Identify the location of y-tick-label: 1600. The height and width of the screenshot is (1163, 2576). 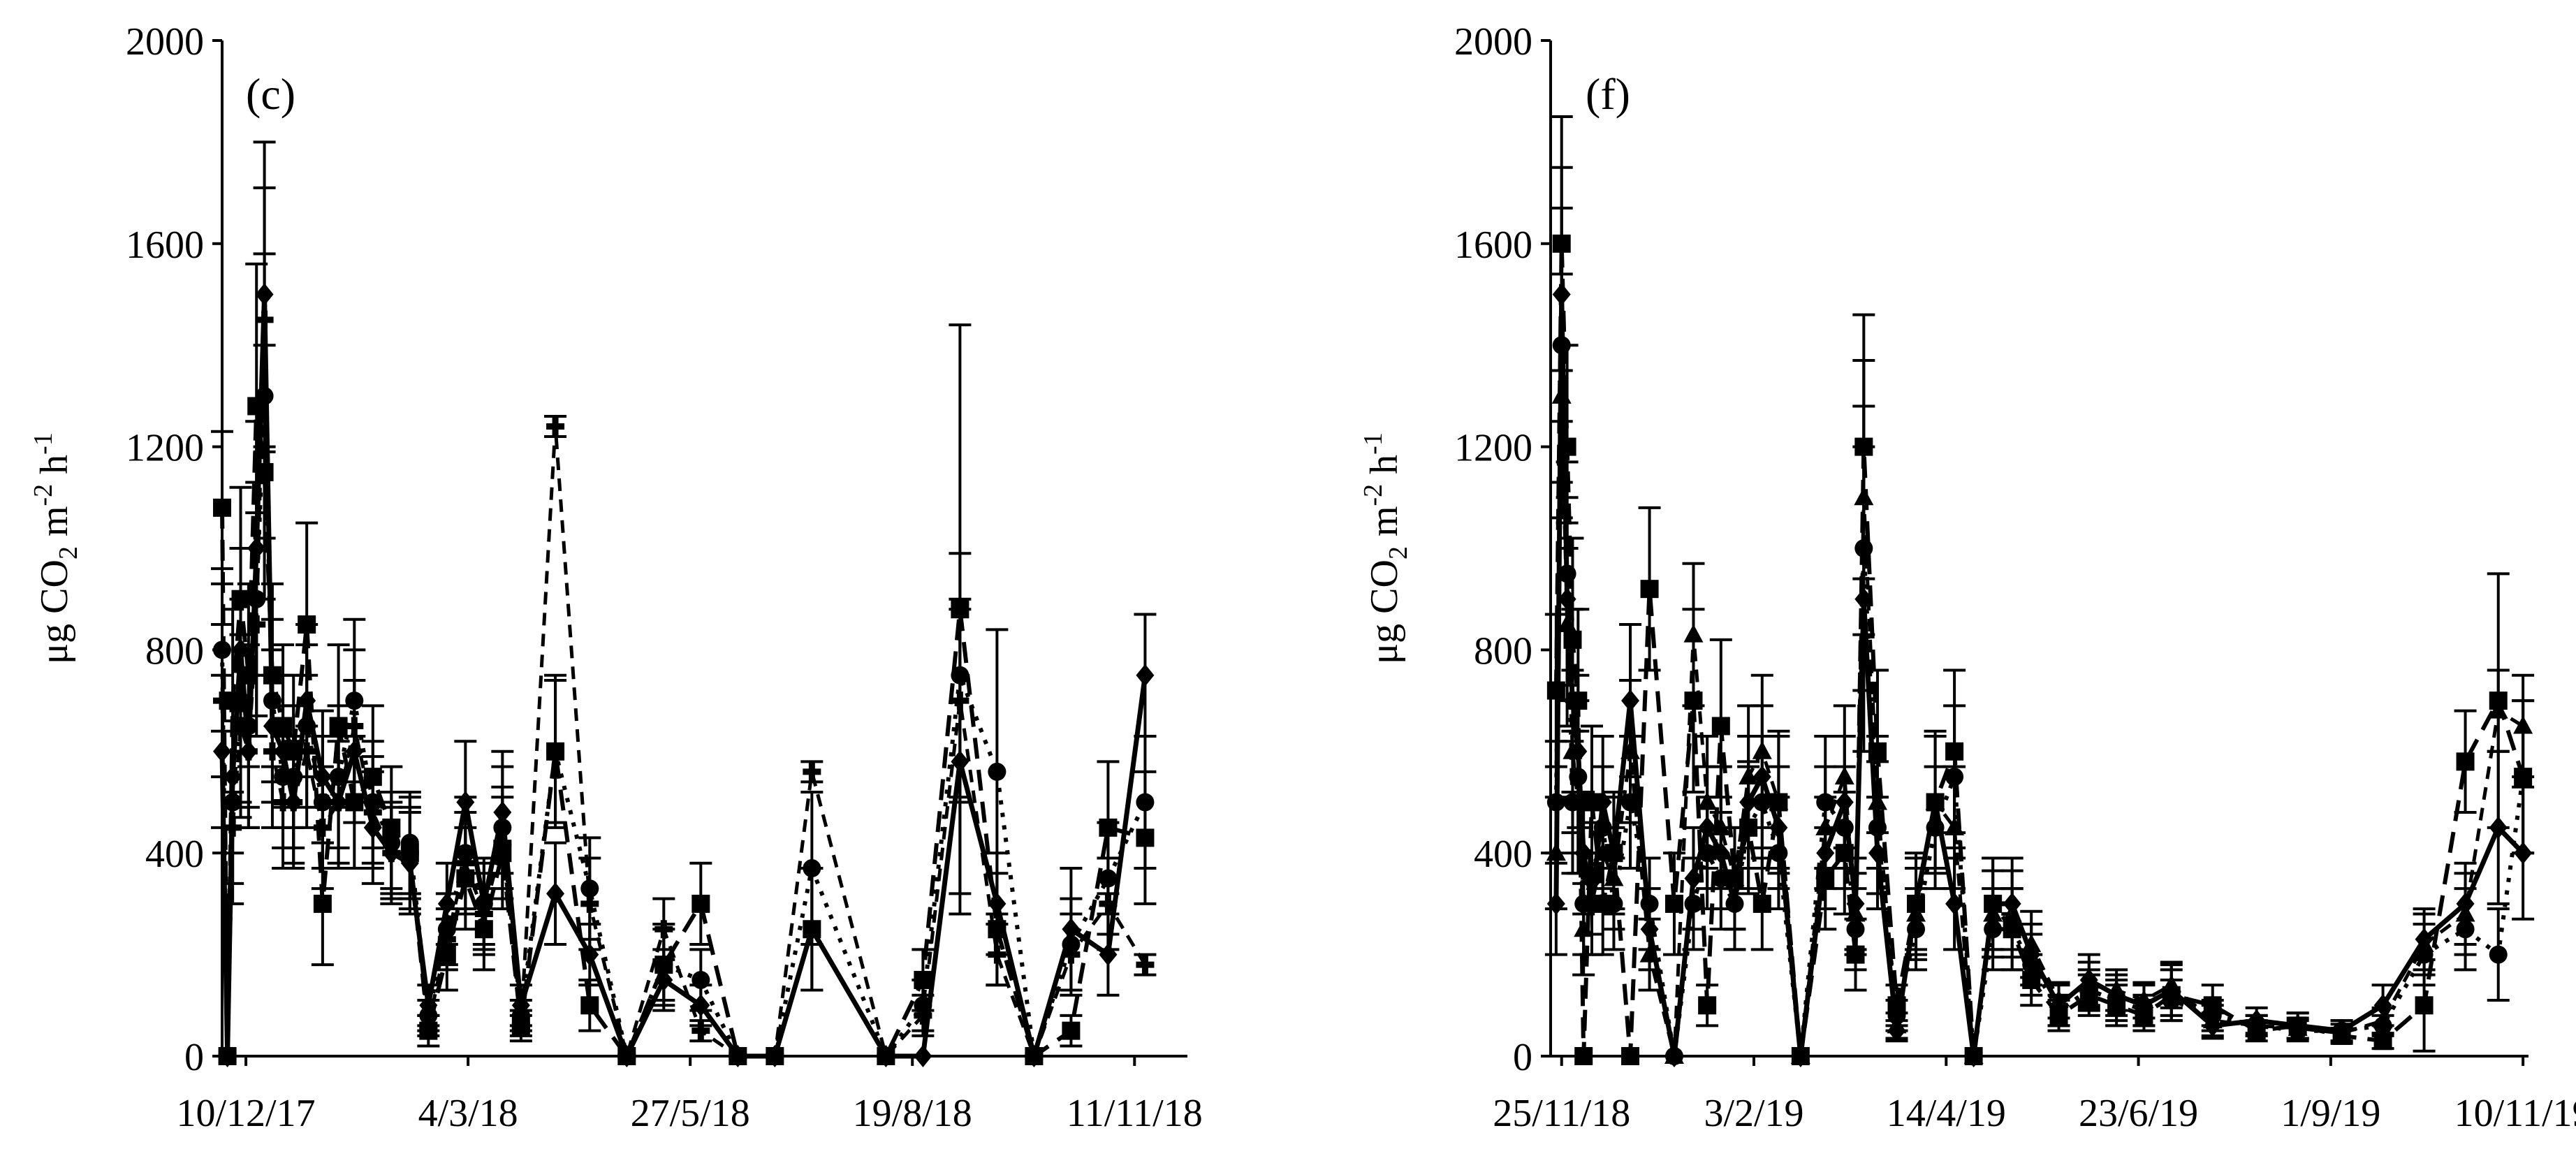
(1493, 246).